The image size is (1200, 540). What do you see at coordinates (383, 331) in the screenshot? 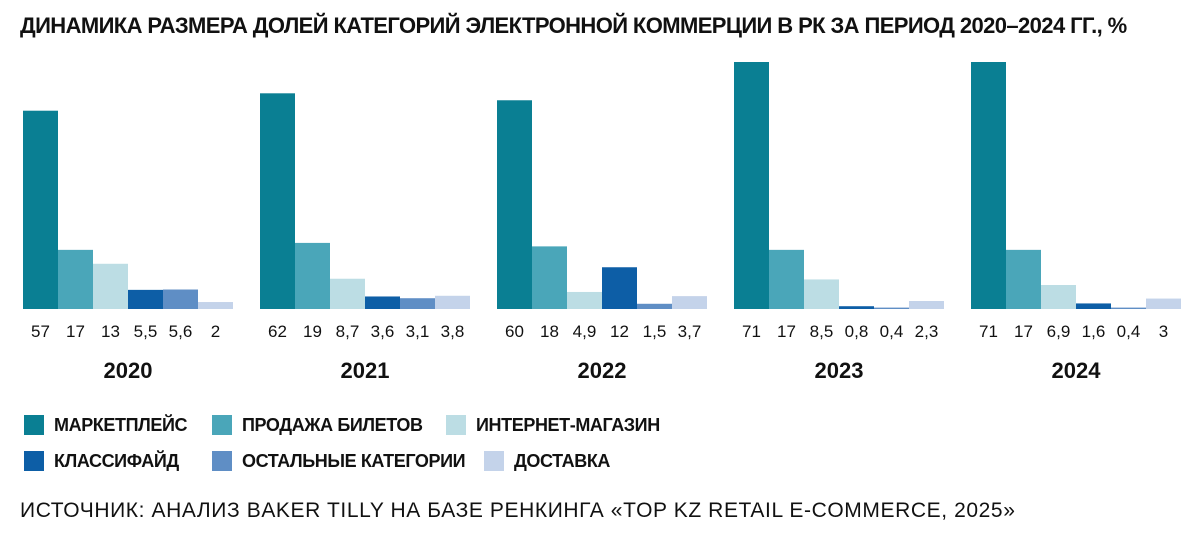
I see `data-label-classified-2021: 3,6` at bounding box center [383, 331].